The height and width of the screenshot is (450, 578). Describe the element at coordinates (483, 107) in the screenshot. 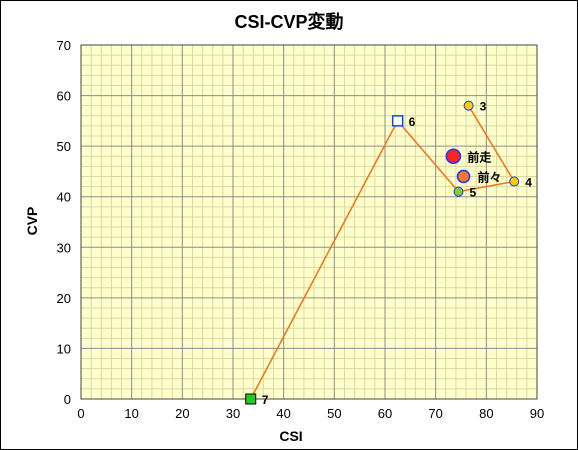

I see `data-point-label: 3` at that location.